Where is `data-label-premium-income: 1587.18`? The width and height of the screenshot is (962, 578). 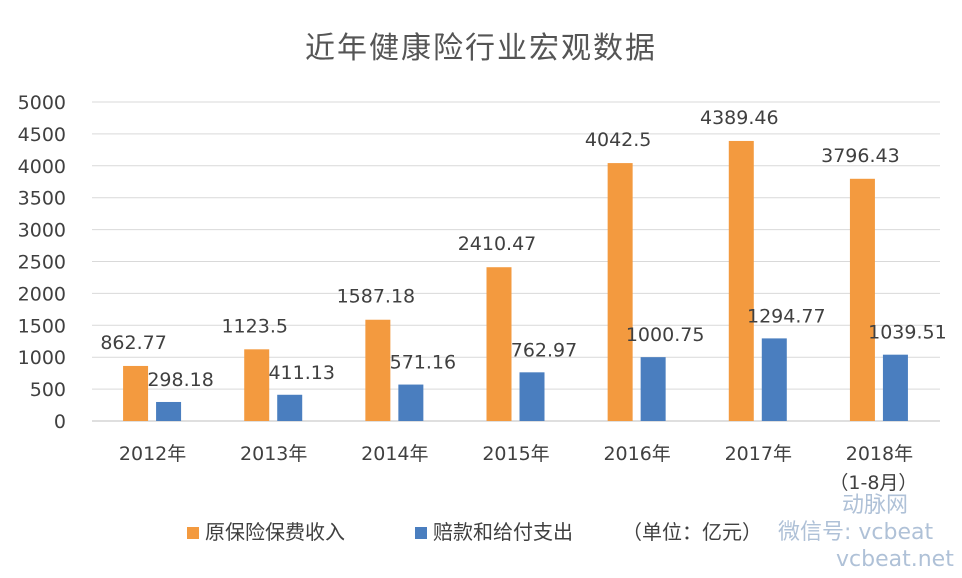
data-label-premium-income: 1587.18 is located at coordinates (376, 297).